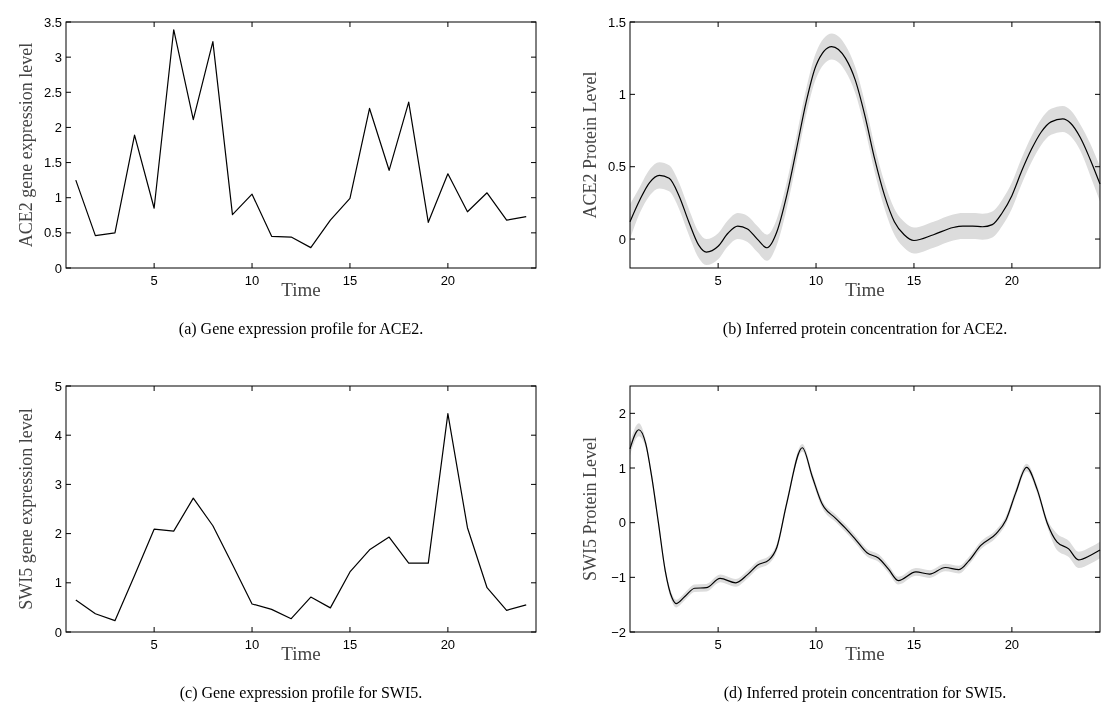 Image resolution: width=1120 pixels, height=721 pixels. Describe the element at coordinates (590, 509) in the screenshot. I see `y-axis-title: SWI5 Protein Level` at that location.